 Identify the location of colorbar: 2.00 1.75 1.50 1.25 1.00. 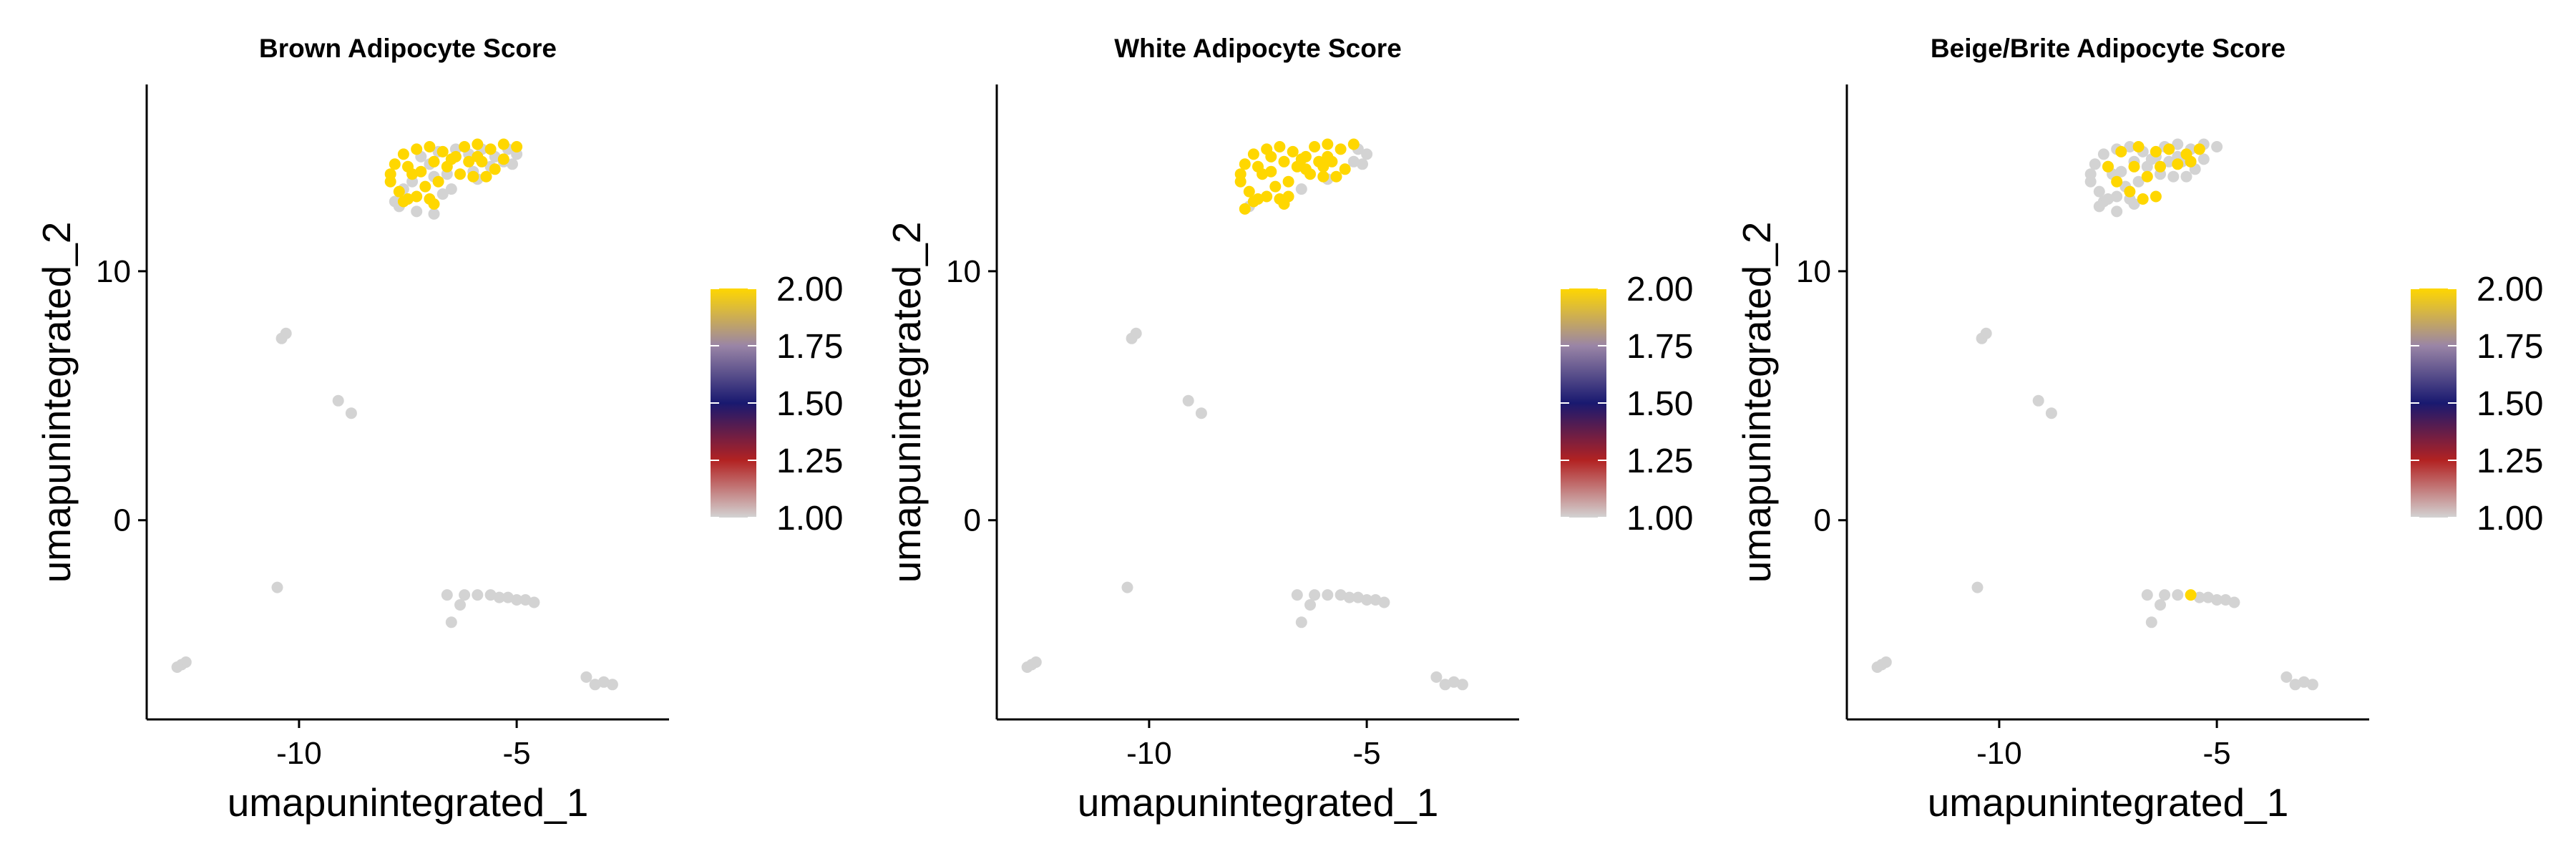
(1627, 404).